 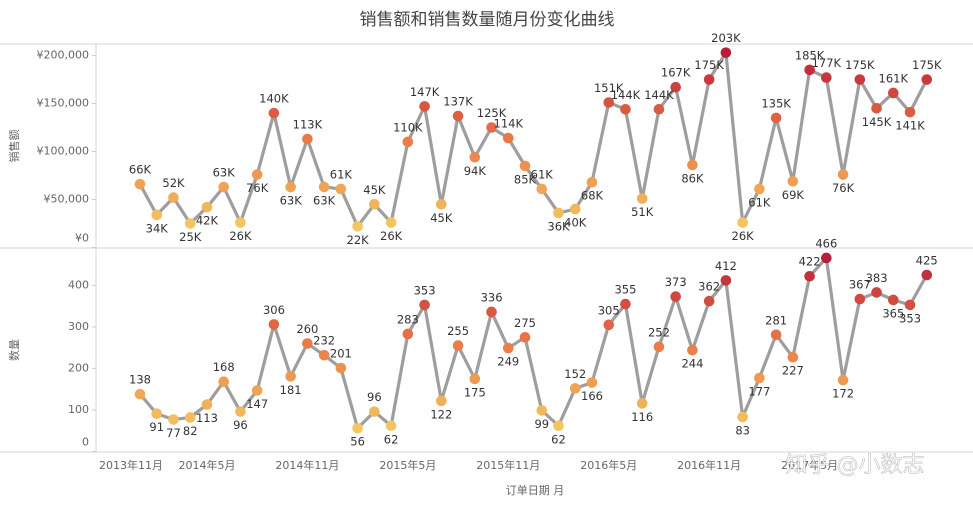 I want to click on data-label: 152, so click(x=575, y=374).